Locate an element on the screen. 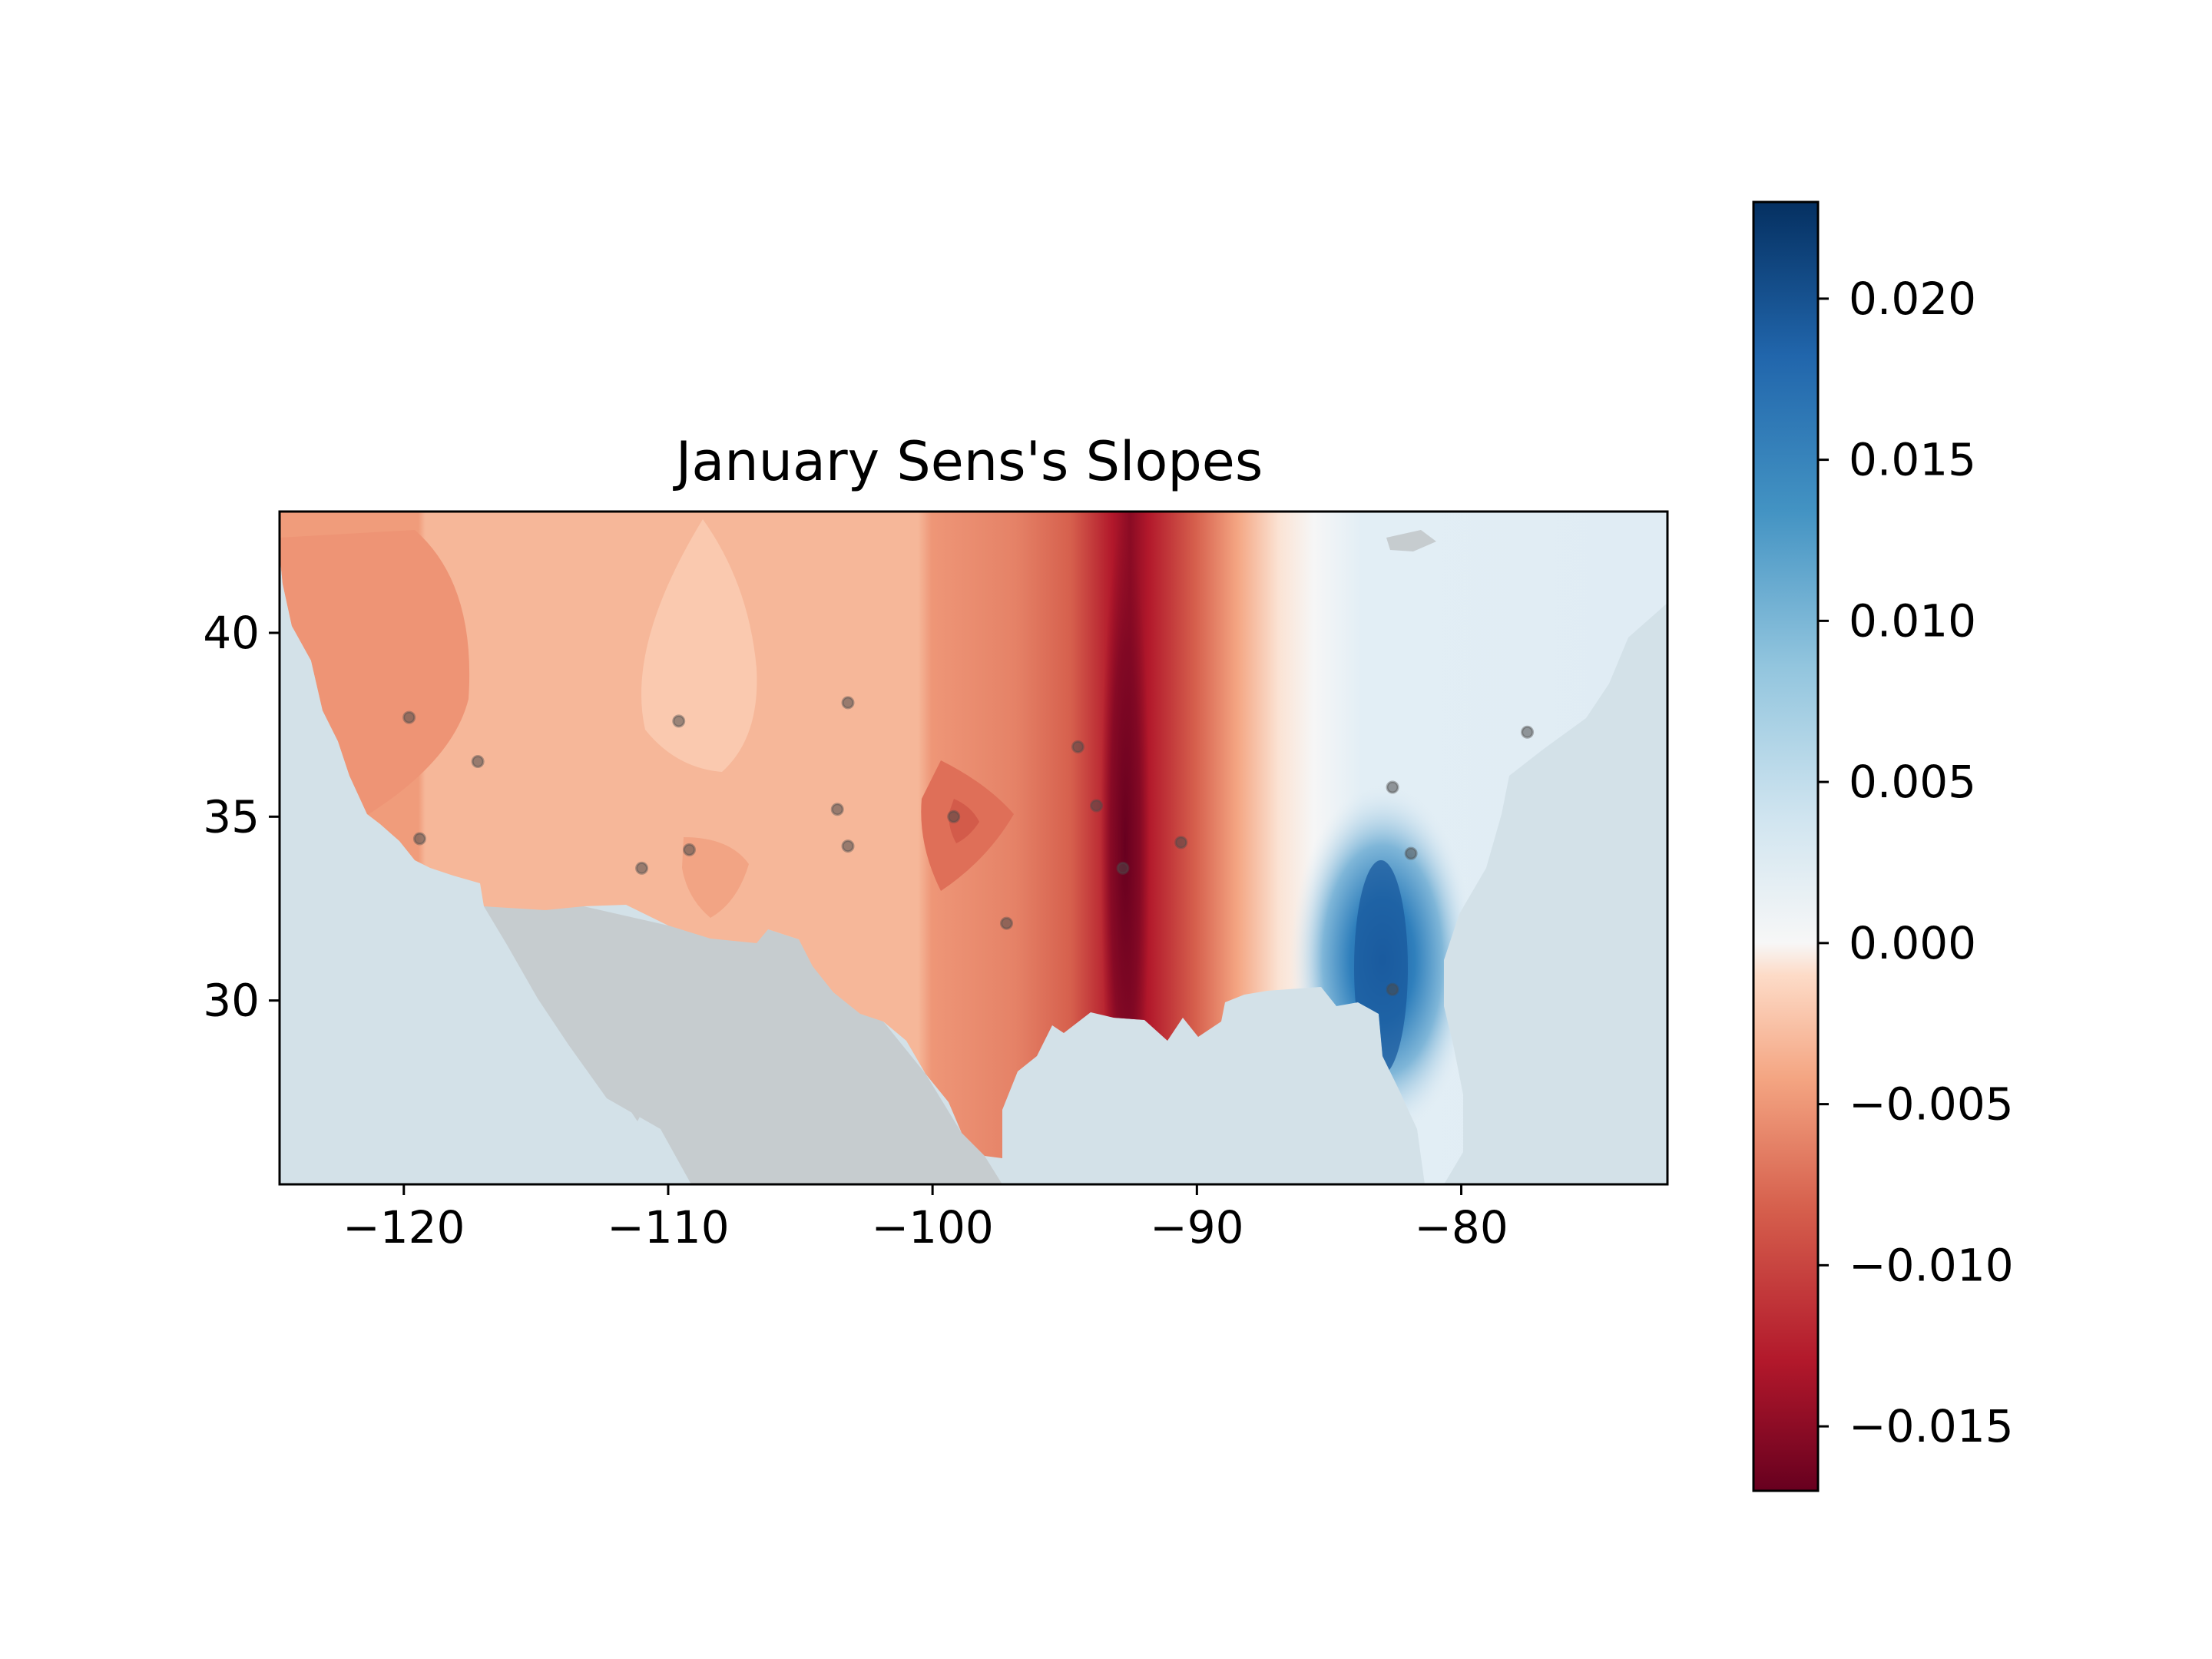 The width and height of the screenshot is (2212, 1659). colorbar-tick-label: −0.015 is located at coordinates (1931, 1426).